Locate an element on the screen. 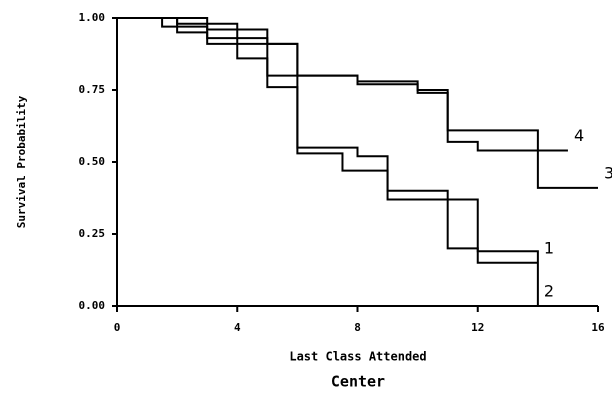 This screenshot has height=407, width=612. x-axis-label: Last Class Attended is located at coordinates (357, 357).